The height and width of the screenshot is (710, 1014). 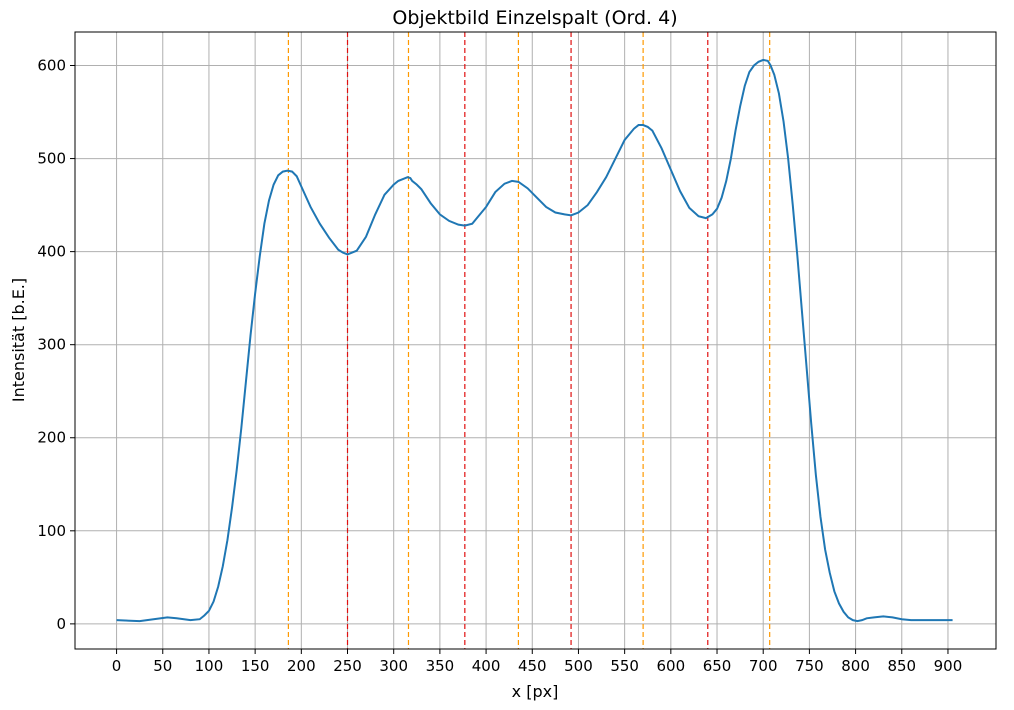 I want to click on x-tick-label: 250, so click(x=347, y=666).